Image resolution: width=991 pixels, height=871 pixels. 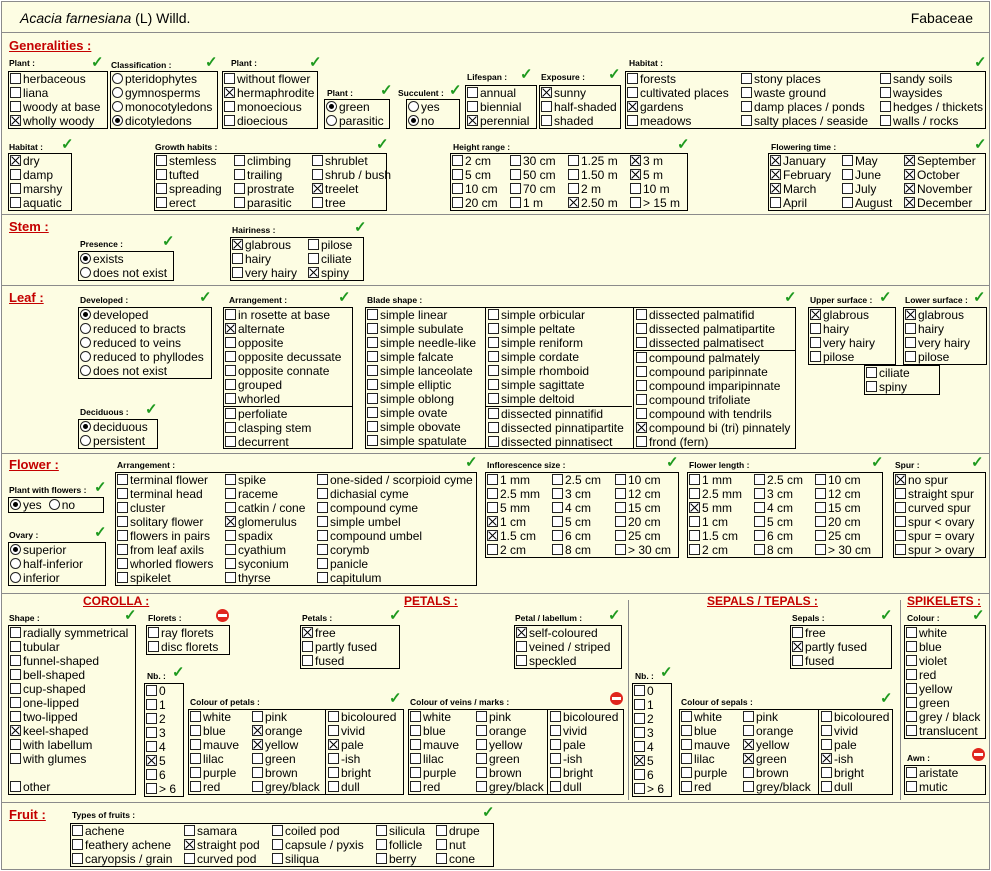 What do you see at coordinates (164, 480) in the screenshot?
I see `option: terminal flower` at bounding box center [164, 480].